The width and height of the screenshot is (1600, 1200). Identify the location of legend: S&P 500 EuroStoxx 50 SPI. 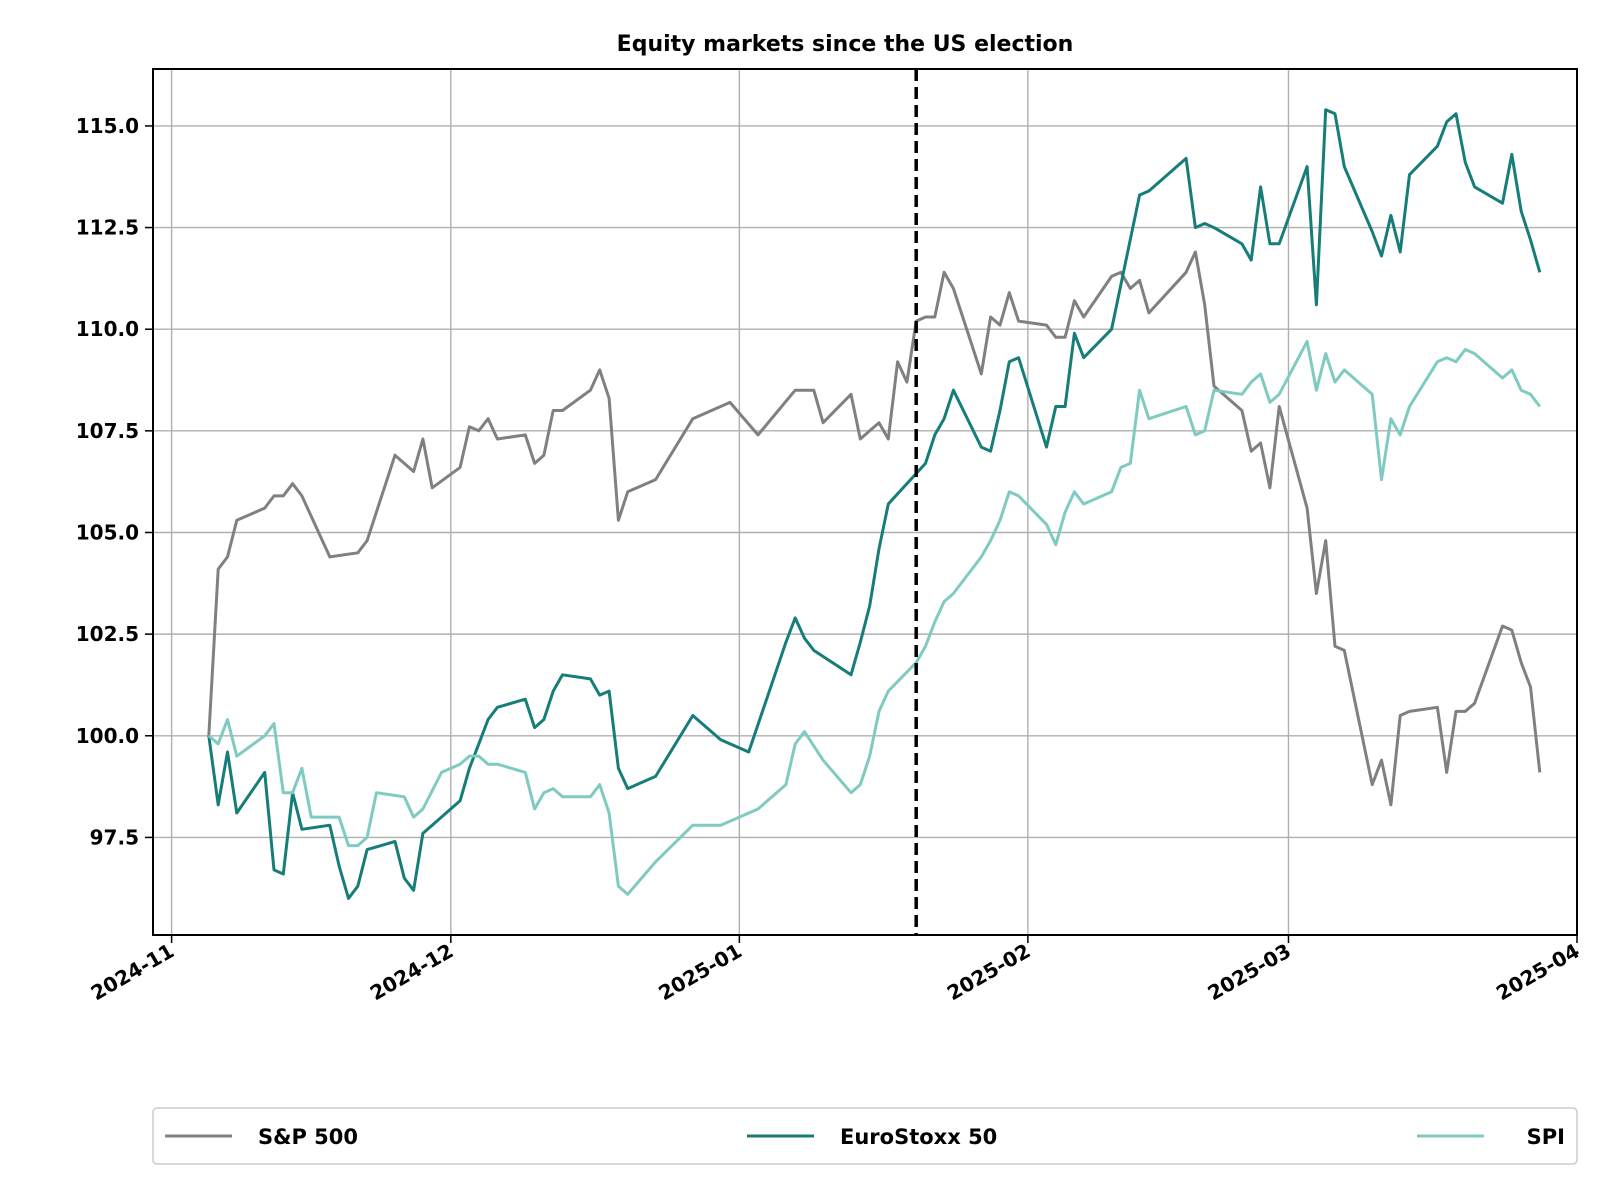
(865, 1136).